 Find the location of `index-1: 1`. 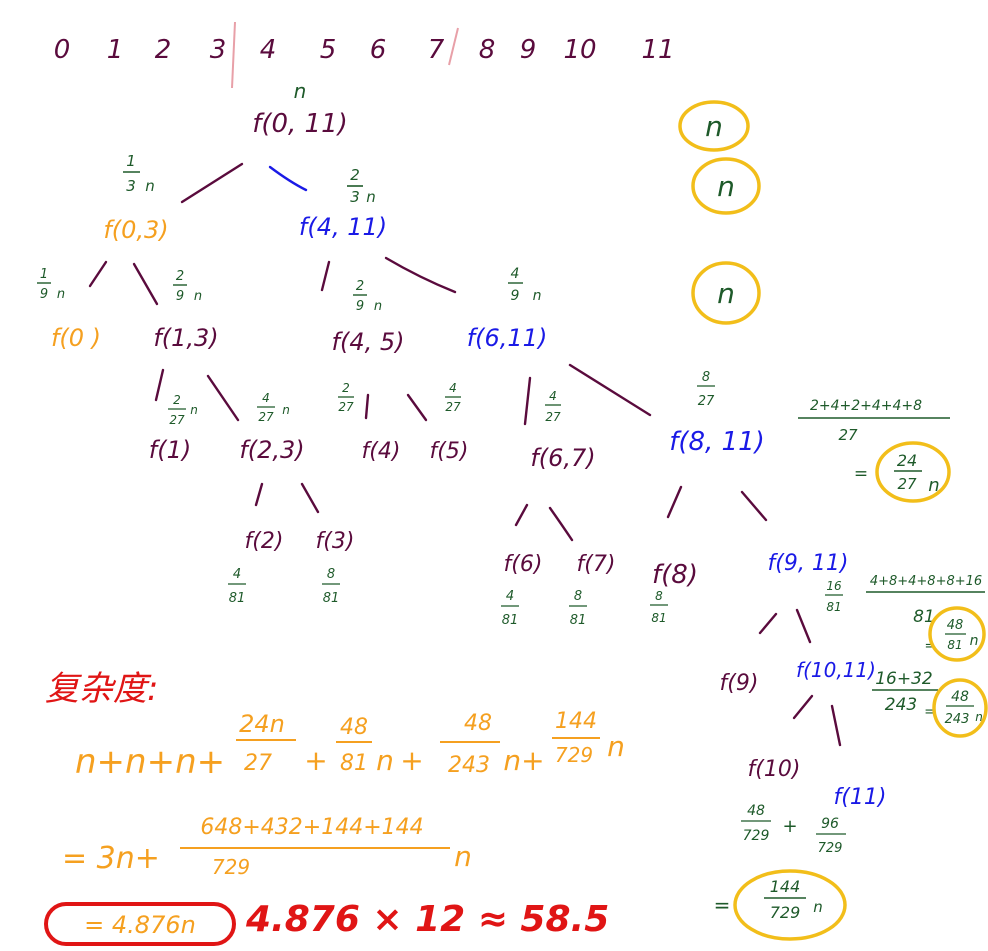

index-1: 1 is located at coordinates (115, 50).